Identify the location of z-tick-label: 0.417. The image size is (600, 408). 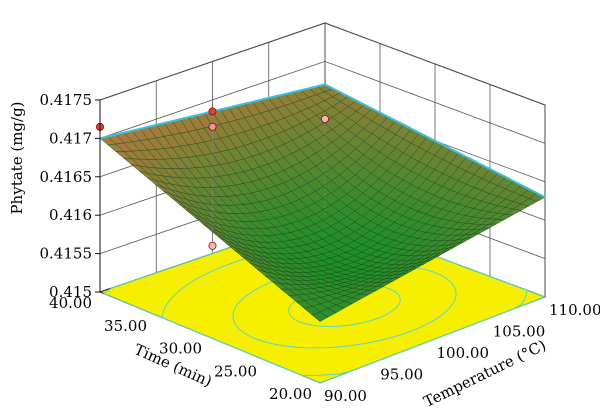
(70, 138).